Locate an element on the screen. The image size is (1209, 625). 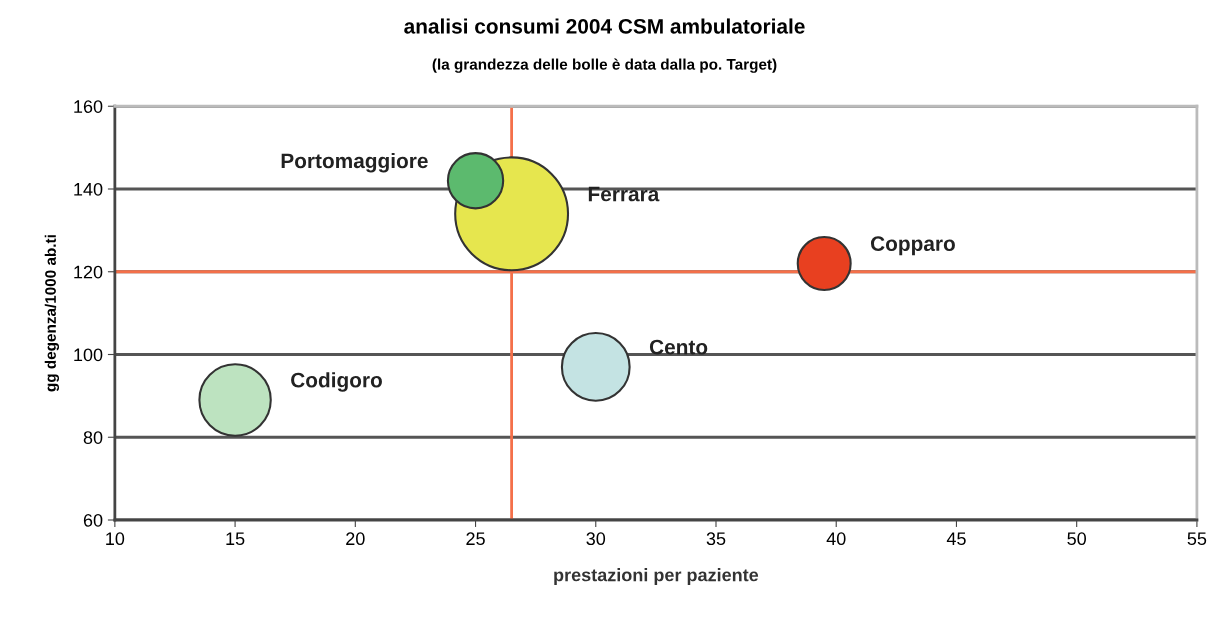
x-tick-label: 35 is located at coordinates (716, 539).